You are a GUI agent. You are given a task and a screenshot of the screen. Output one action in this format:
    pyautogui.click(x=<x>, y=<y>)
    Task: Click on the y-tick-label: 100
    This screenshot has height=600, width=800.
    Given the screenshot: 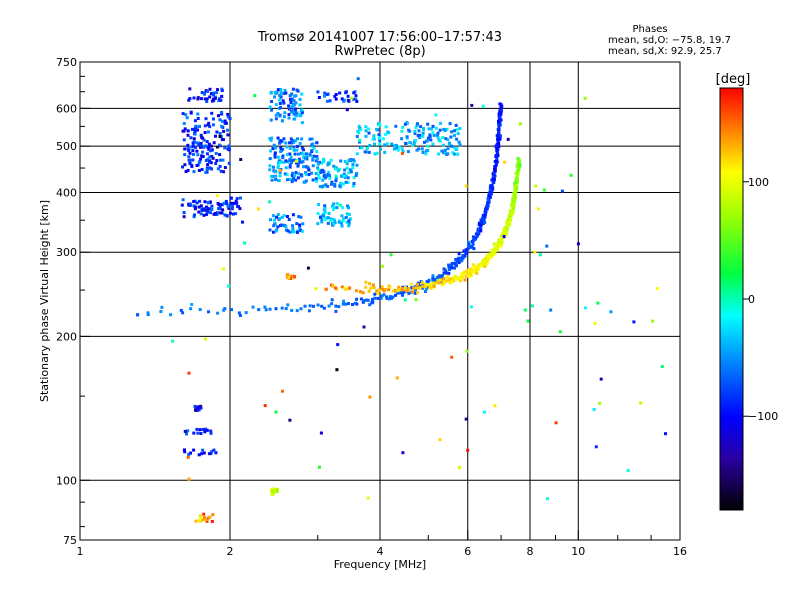 What is the action you would take?
    pyautogui.click(x=66, y=480)
    